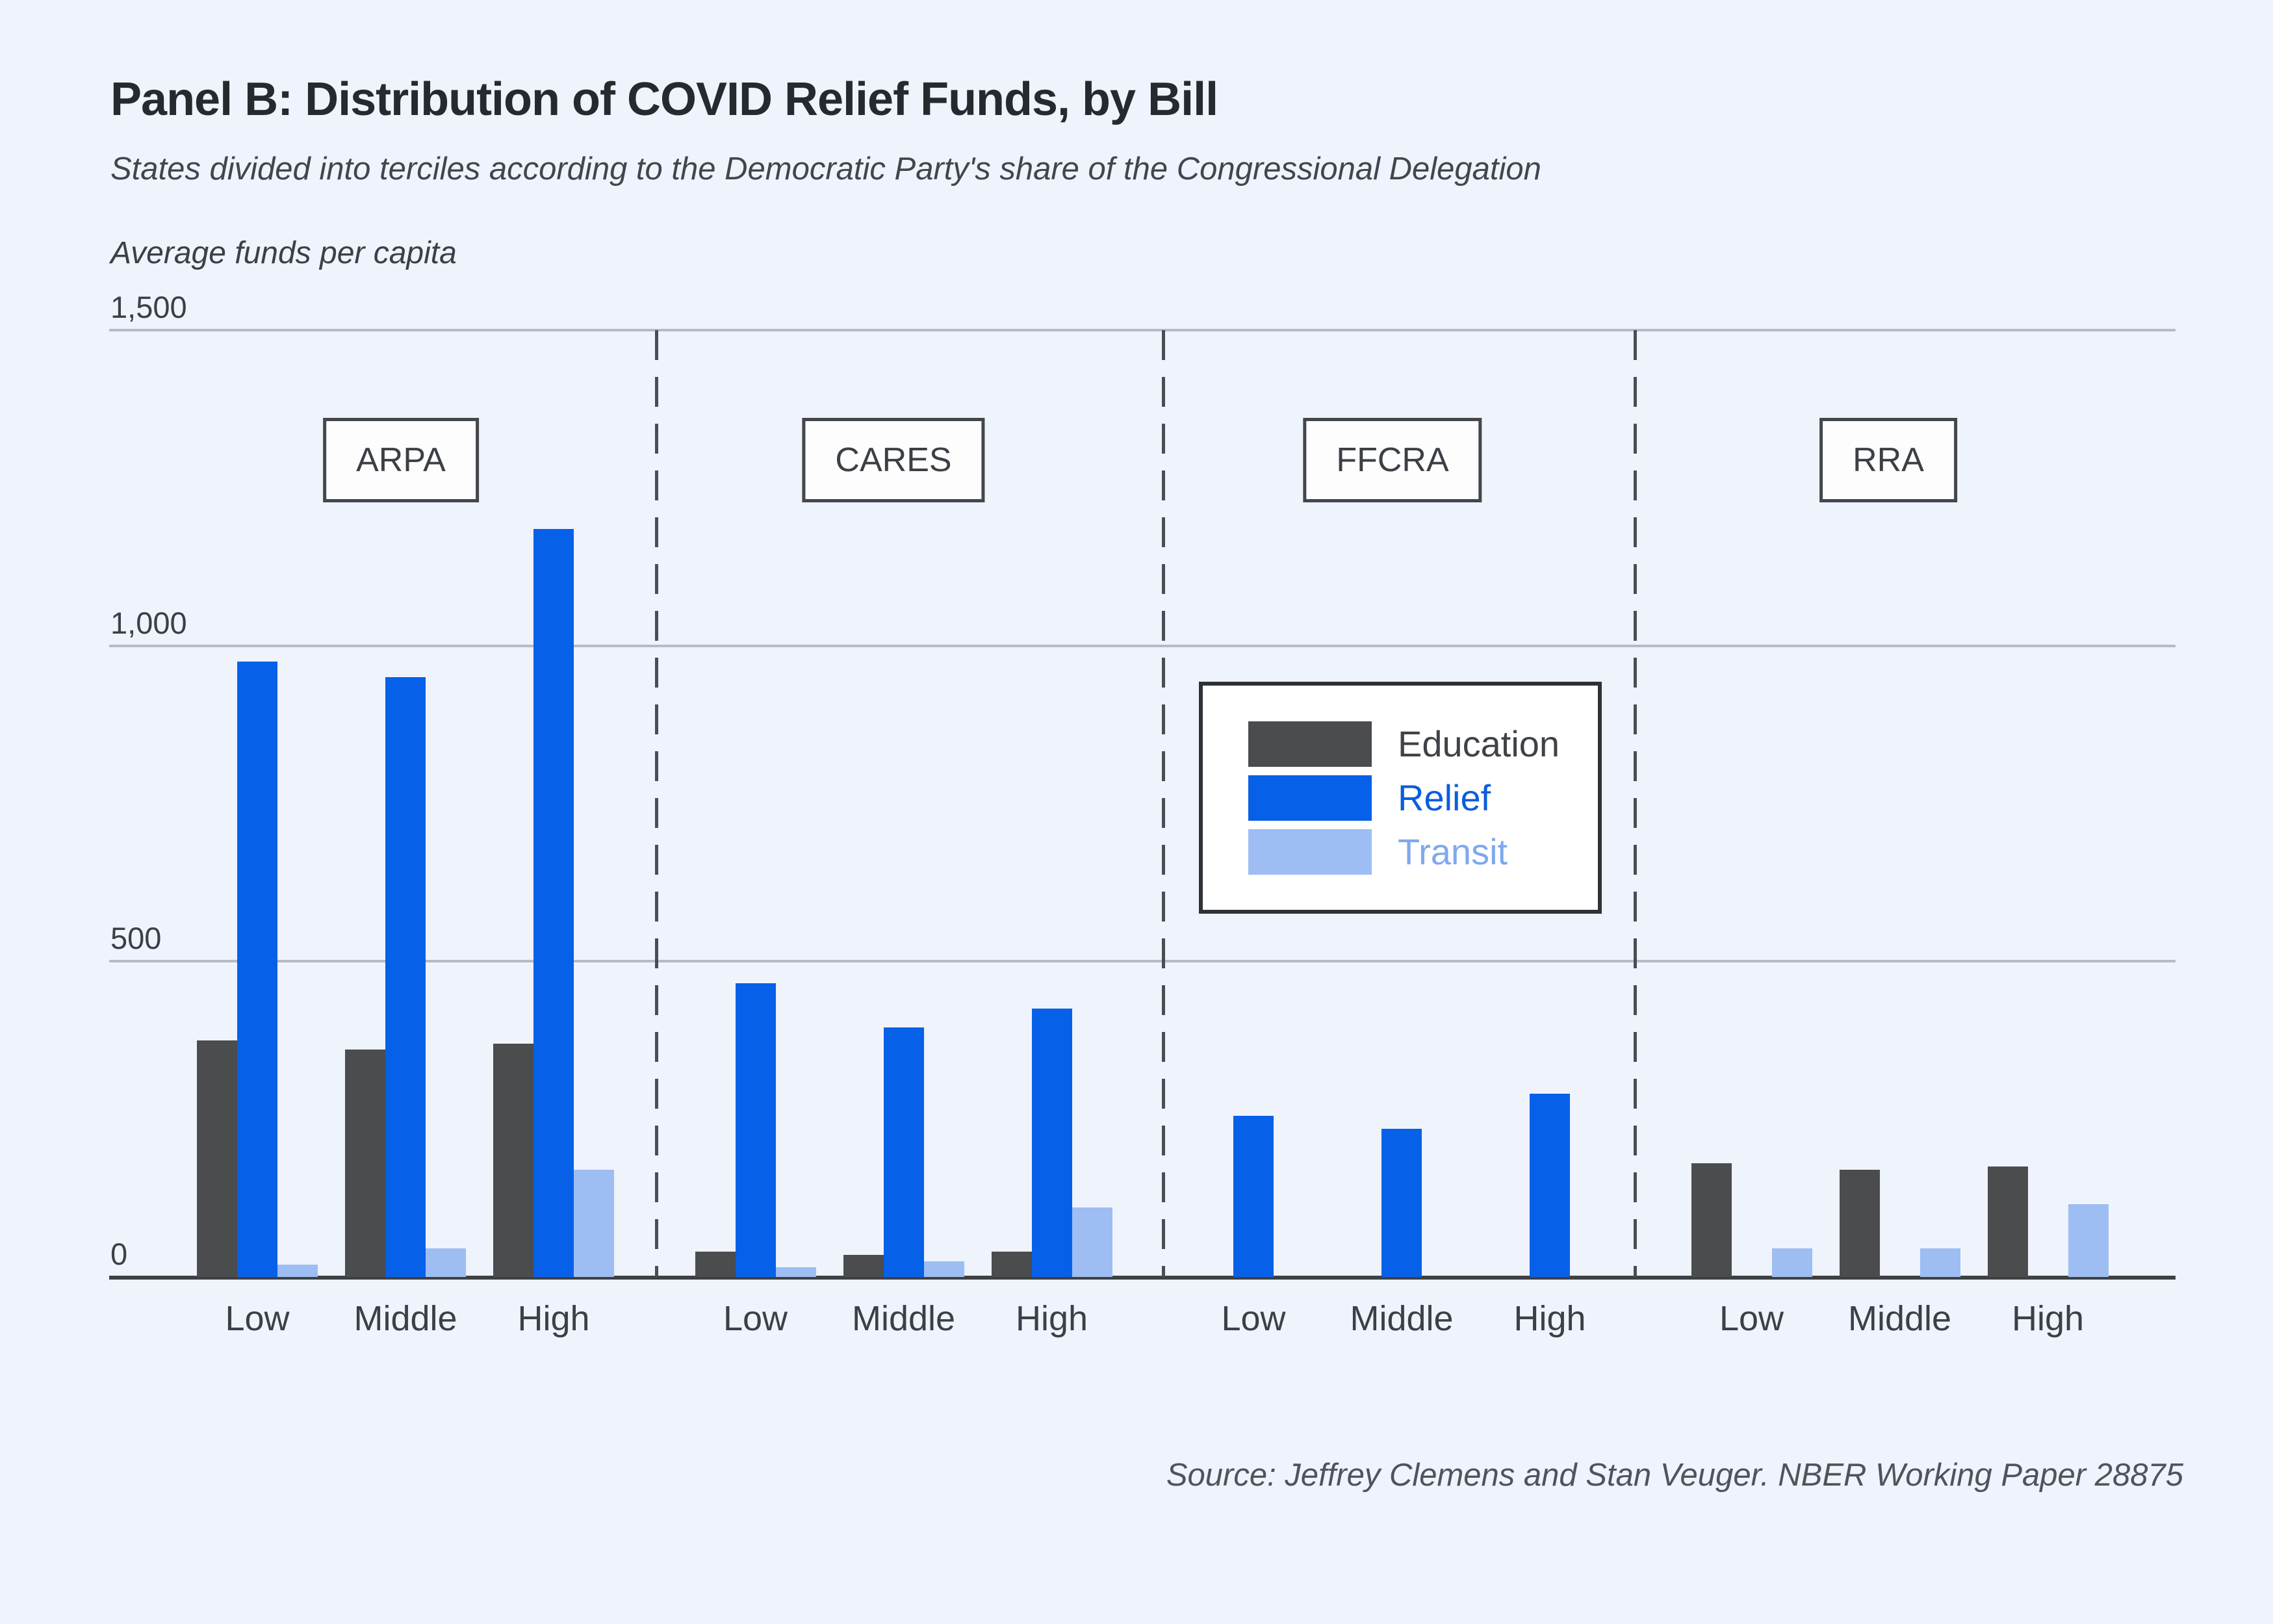  What do you see at coordinates (1011, 1264) in the screenshot?
I see `bar-education-cares-high` at bounding box center [1011, 1264].